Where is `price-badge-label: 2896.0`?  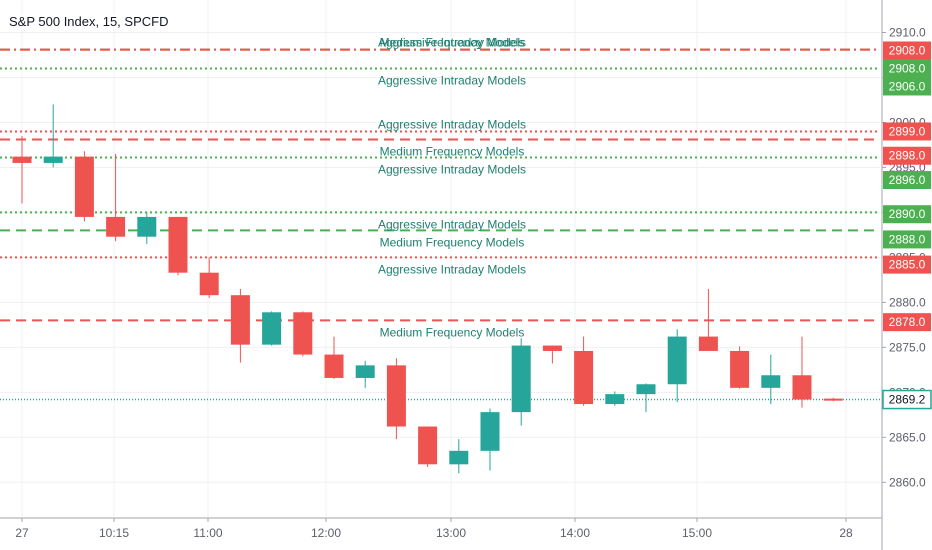
price-badge-label: 2896.0 is located at coordinates (907, 180).